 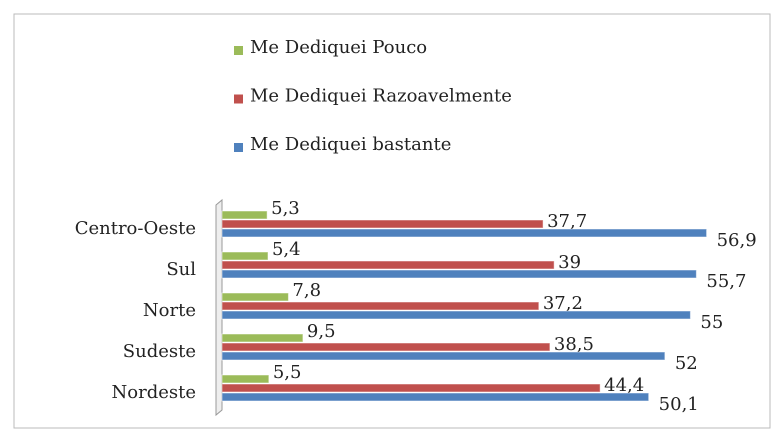 I want to click on y-tick-label: Norte, so click(x=169, y=310).